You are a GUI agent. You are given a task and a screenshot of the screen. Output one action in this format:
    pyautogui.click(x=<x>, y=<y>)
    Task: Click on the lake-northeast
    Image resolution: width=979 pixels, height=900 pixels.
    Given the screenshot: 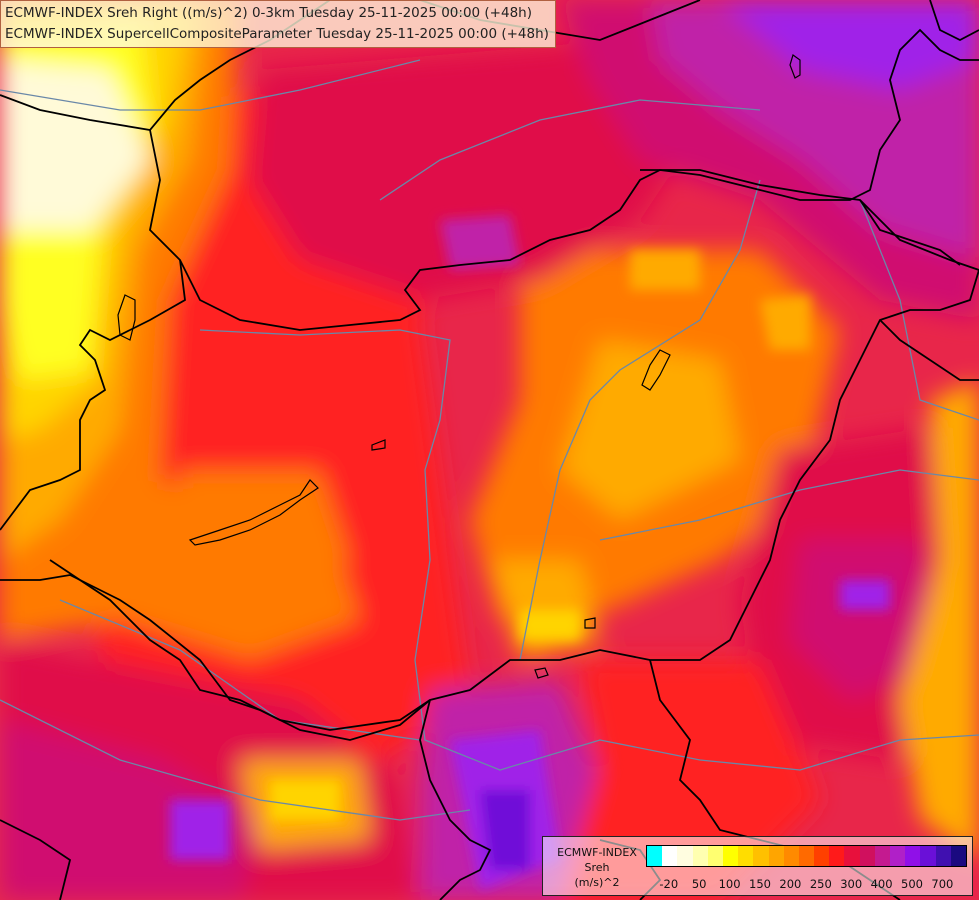 What is the action you would take?
    pyautogui.click(x=795, y=66)
    